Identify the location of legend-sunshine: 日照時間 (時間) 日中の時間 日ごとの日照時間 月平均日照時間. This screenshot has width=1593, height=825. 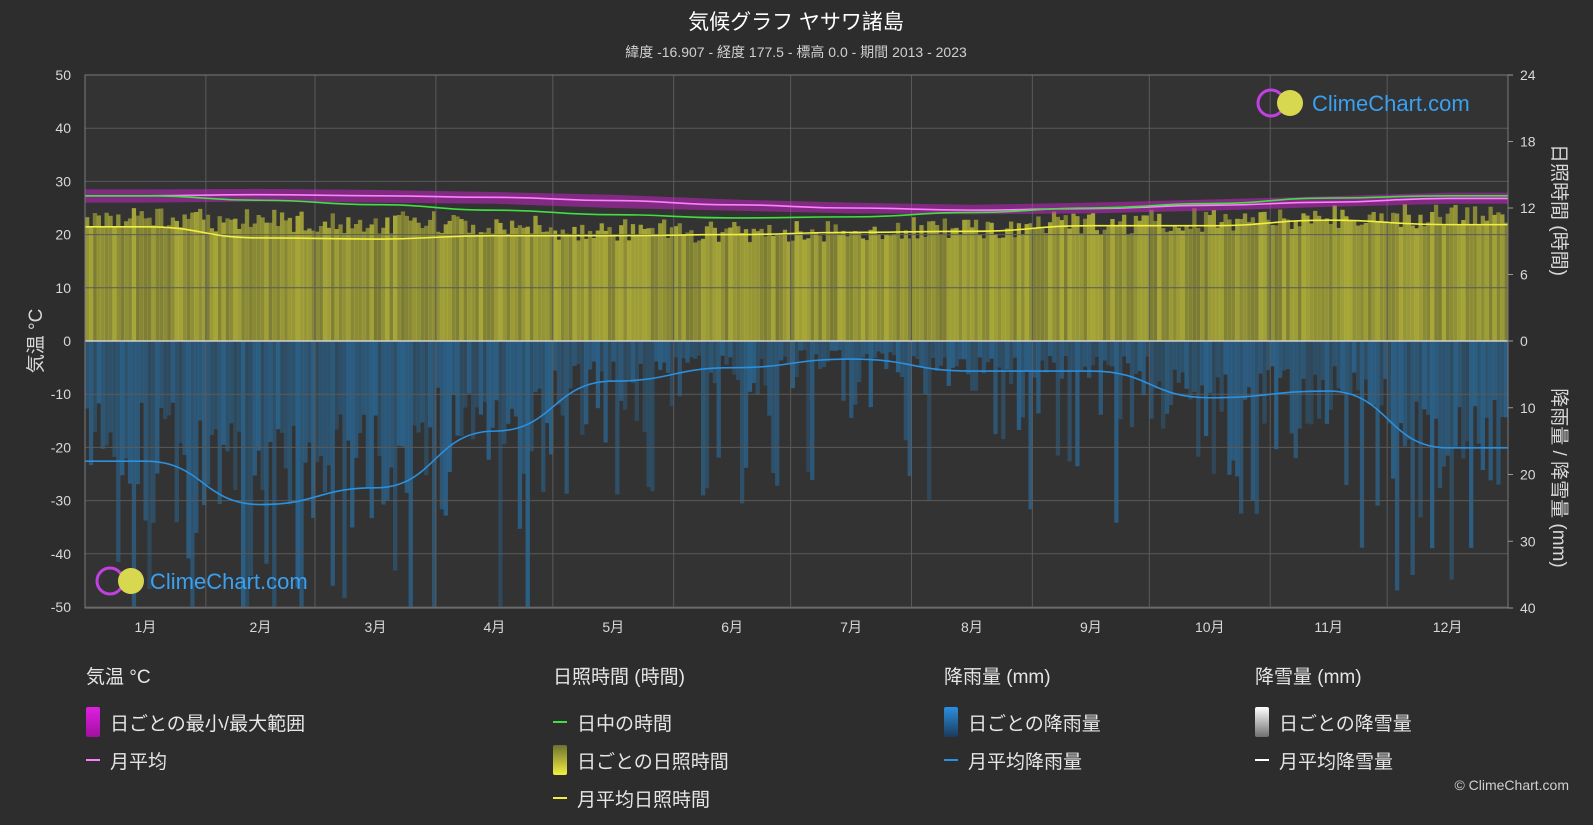
(641, 739).